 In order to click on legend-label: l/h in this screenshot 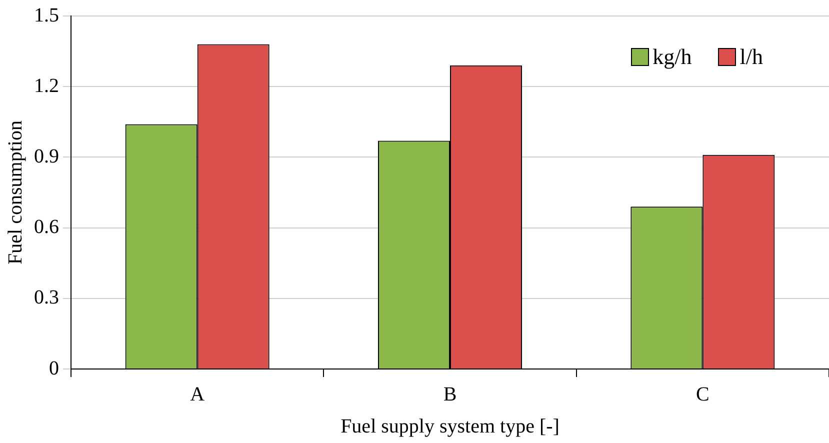, I will do `click(751, 57)`.